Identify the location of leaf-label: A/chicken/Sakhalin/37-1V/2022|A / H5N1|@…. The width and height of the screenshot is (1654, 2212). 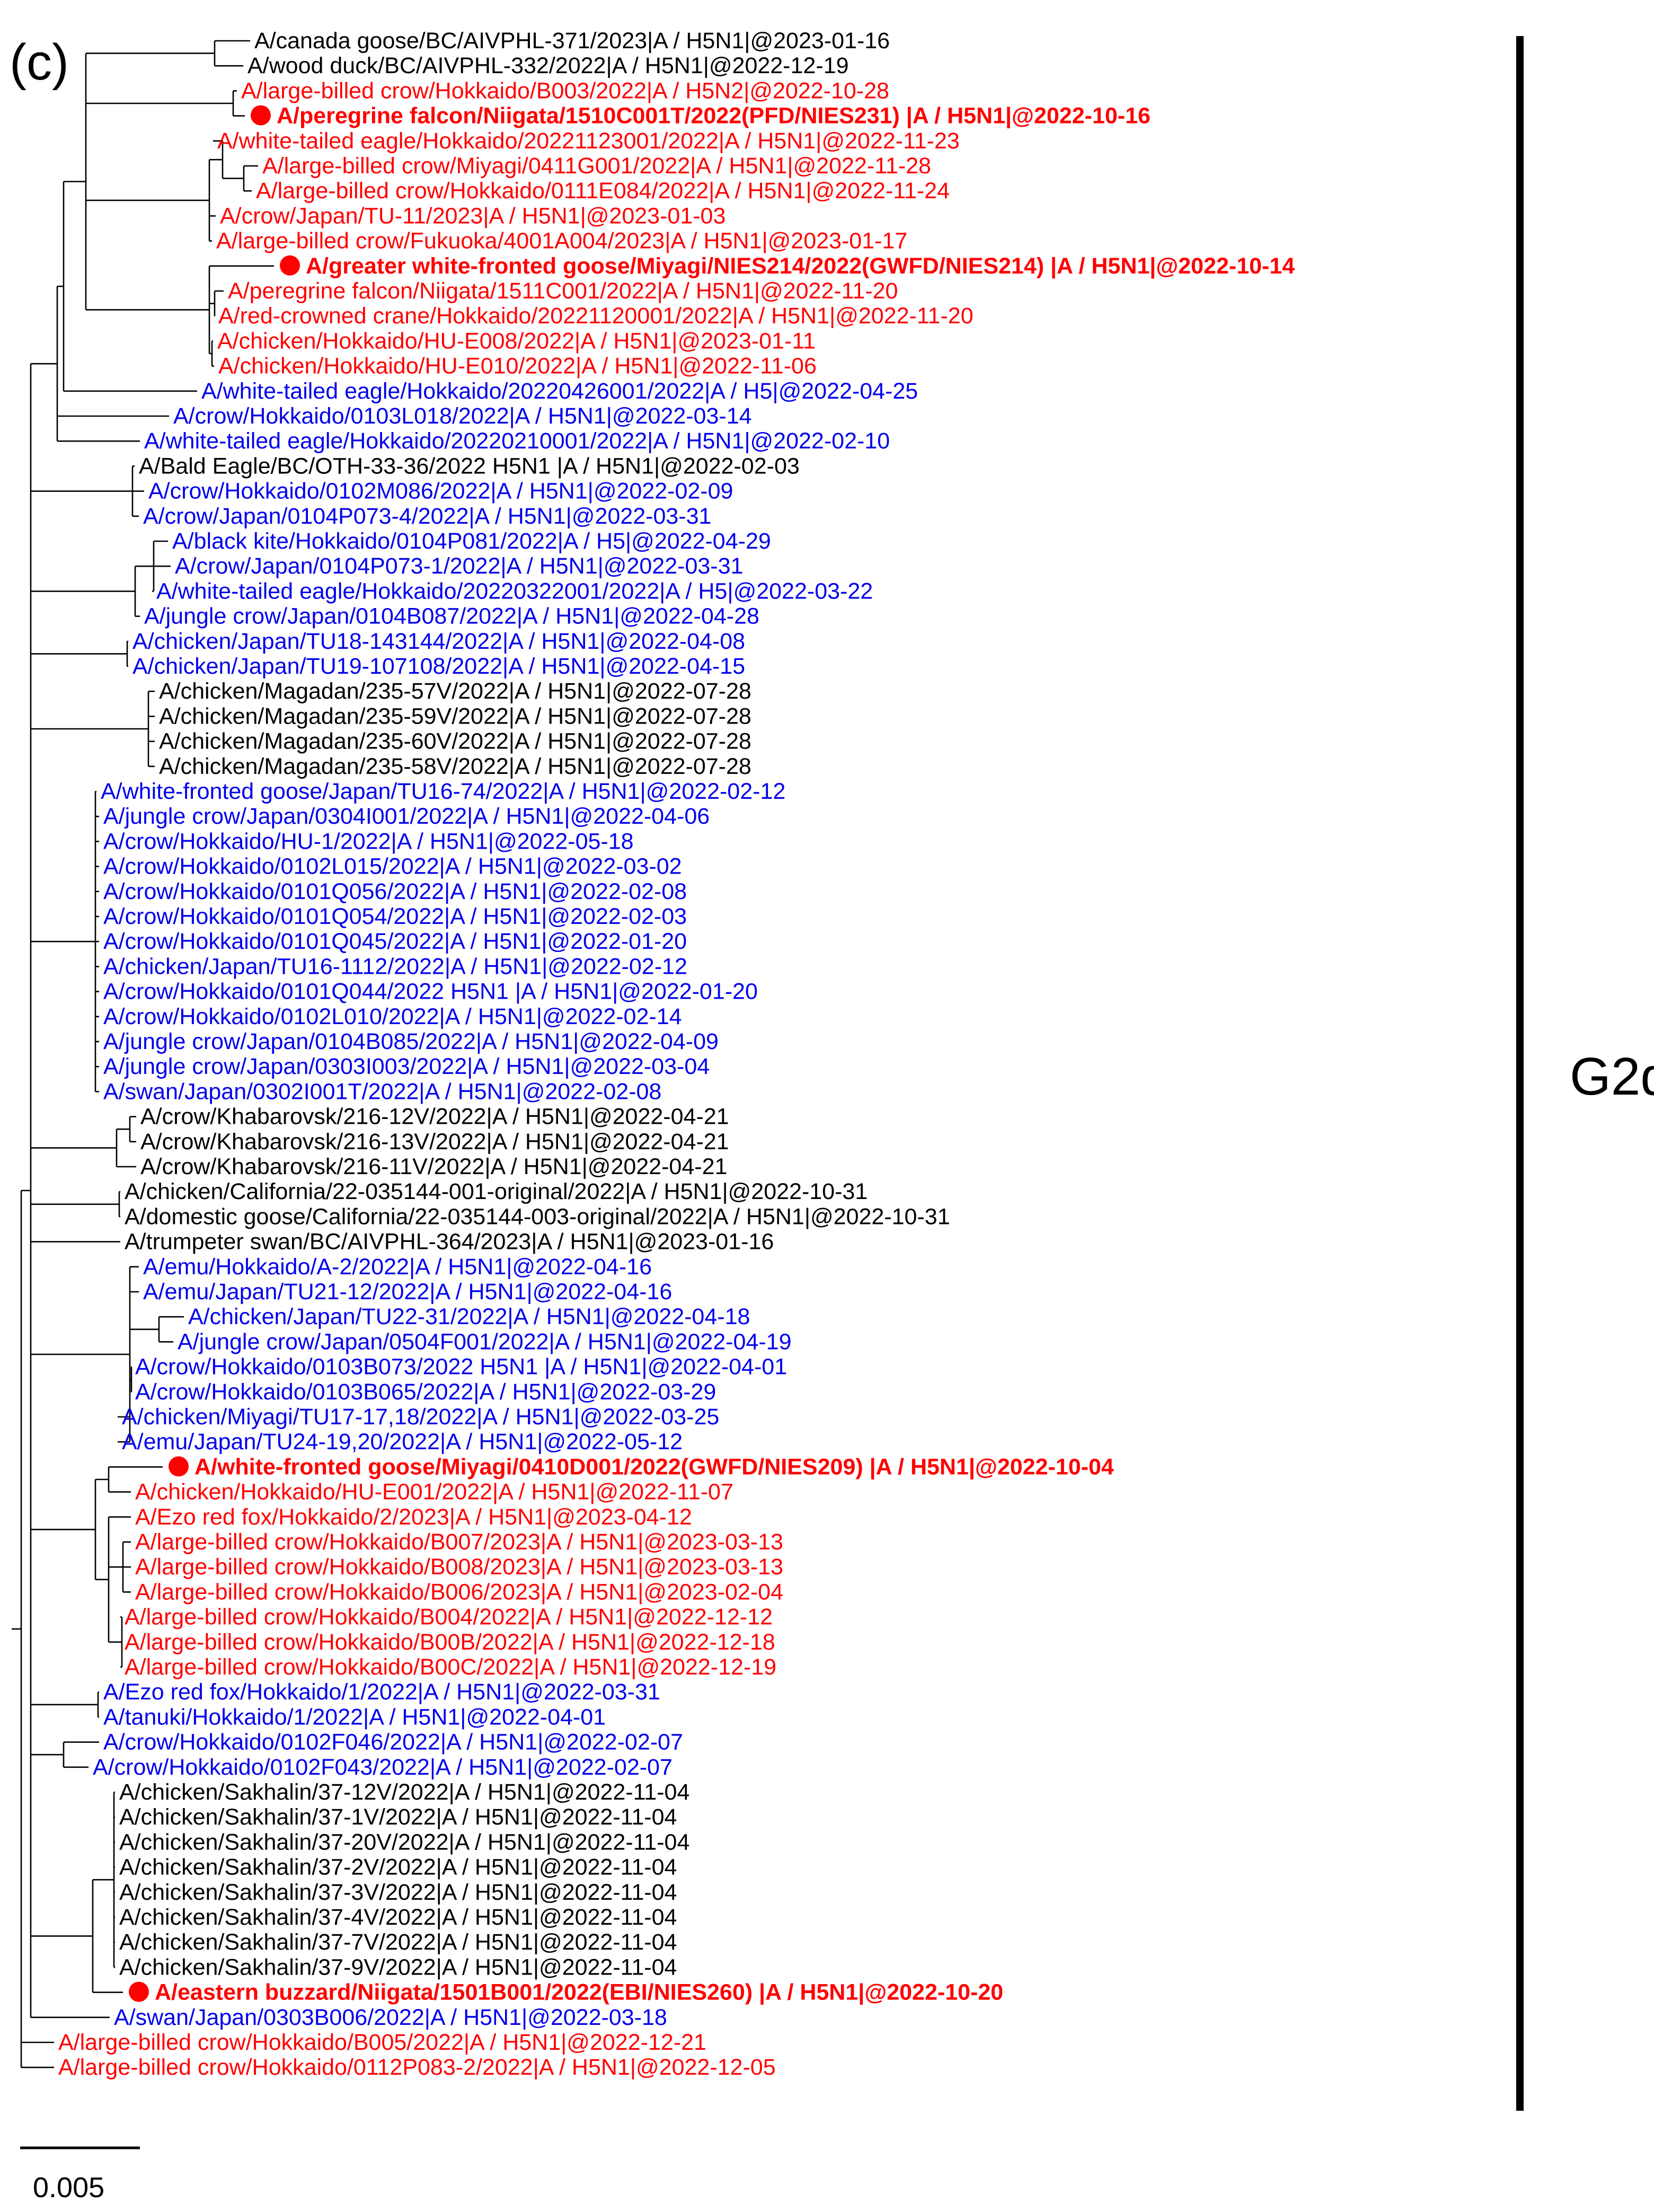
(398, 1817).